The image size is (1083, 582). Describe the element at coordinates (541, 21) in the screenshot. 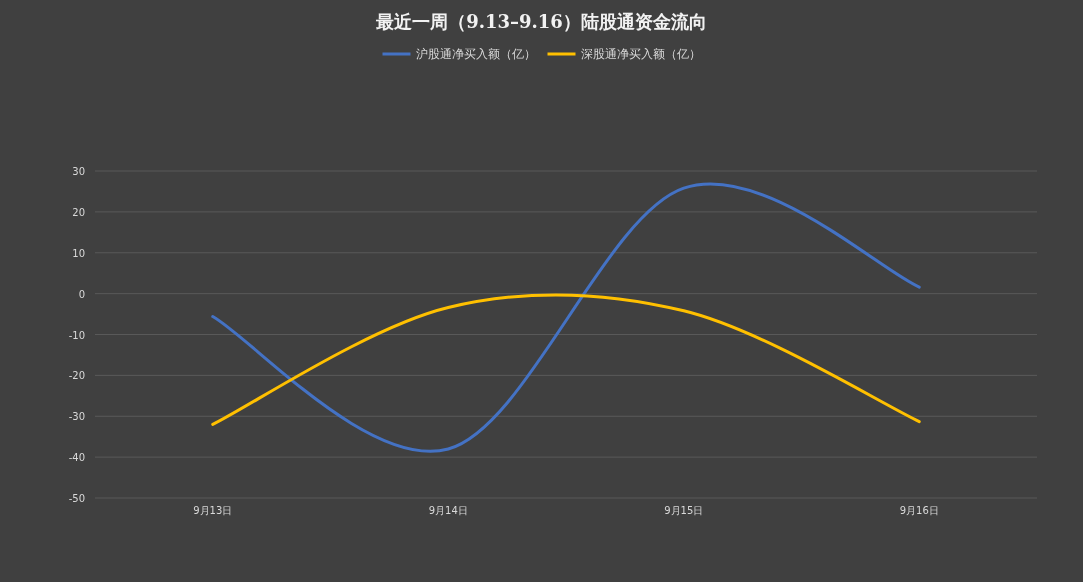

I see `chart-title: 最近一周（9.13–9.16）陆股通资金流向` at that location.